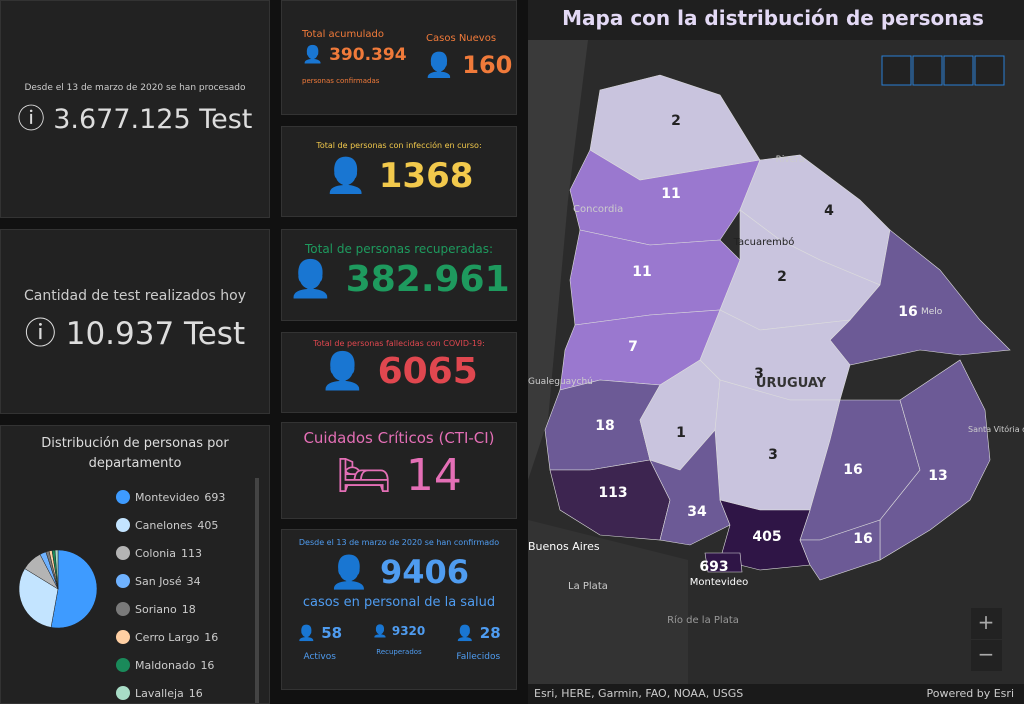  I want to click on value: 👤 160, so click(468, 65).